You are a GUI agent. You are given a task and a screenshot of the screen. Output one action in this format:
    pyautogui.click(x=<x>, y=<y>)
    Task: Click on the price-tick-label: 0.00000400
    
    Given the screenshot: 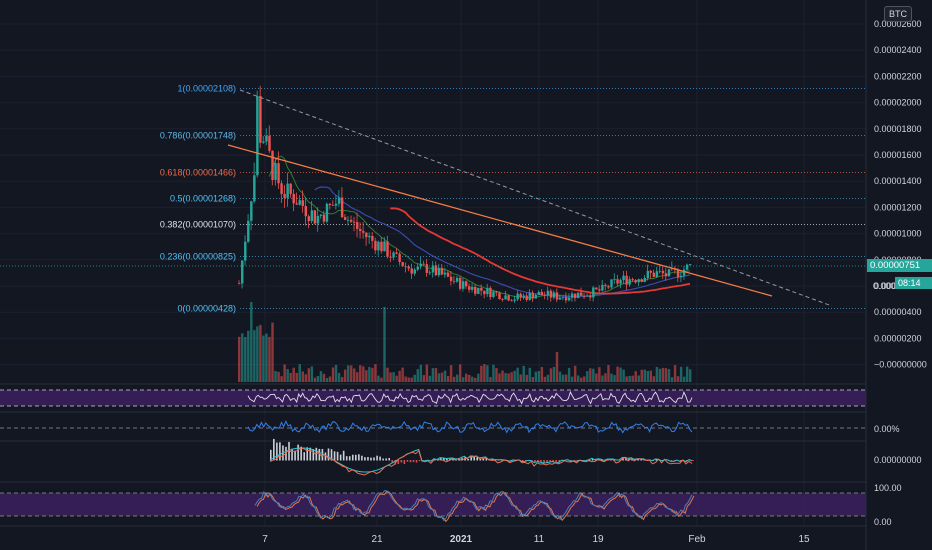 What is the action you would take?
    pyautogui.click(x=898, y=312)
    